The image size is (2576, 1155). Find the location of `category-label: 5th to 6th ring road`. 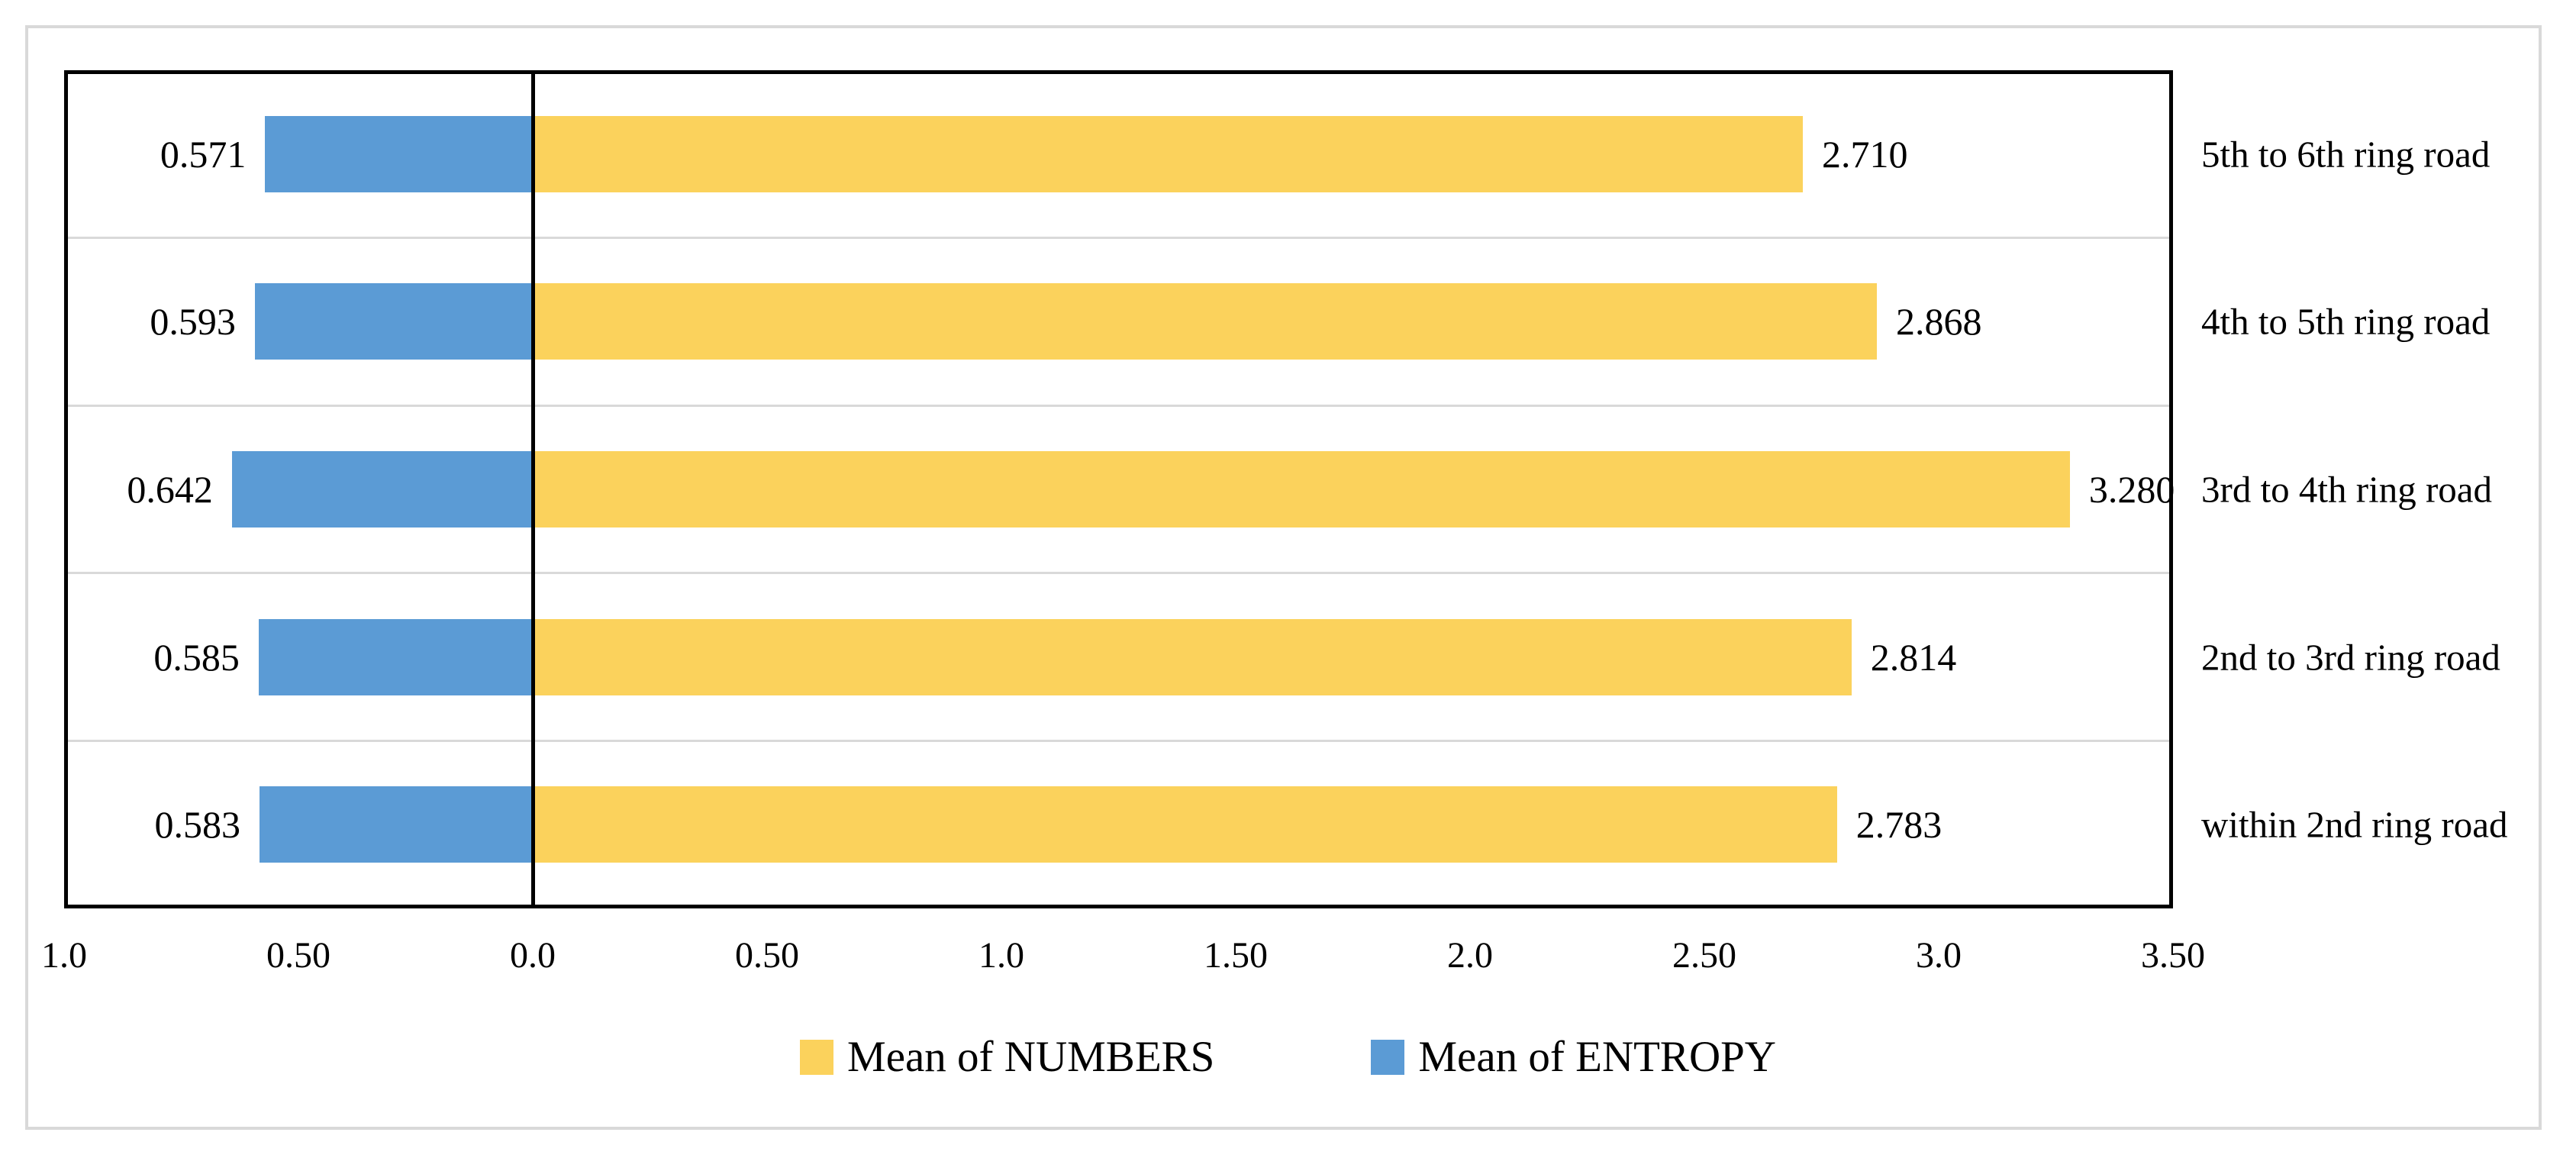

category-label: 5th to 6th ring road is located at coordinates (2346, 154).